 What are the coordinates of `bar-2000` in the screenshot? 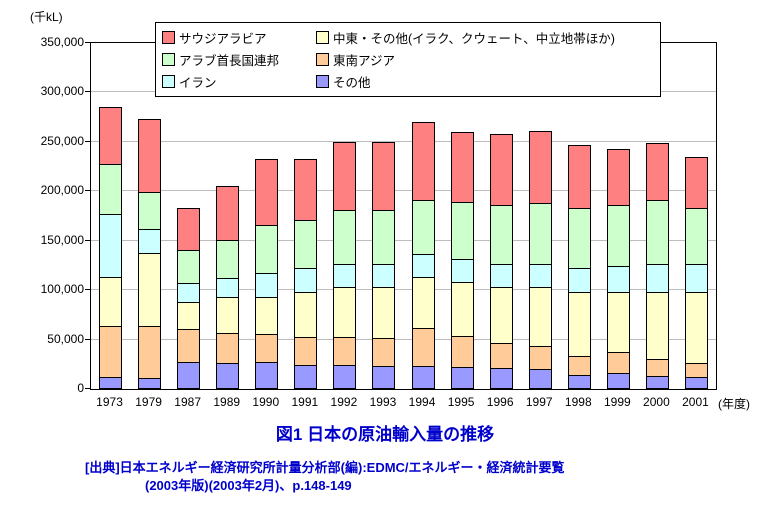 It's located at (657, 265).